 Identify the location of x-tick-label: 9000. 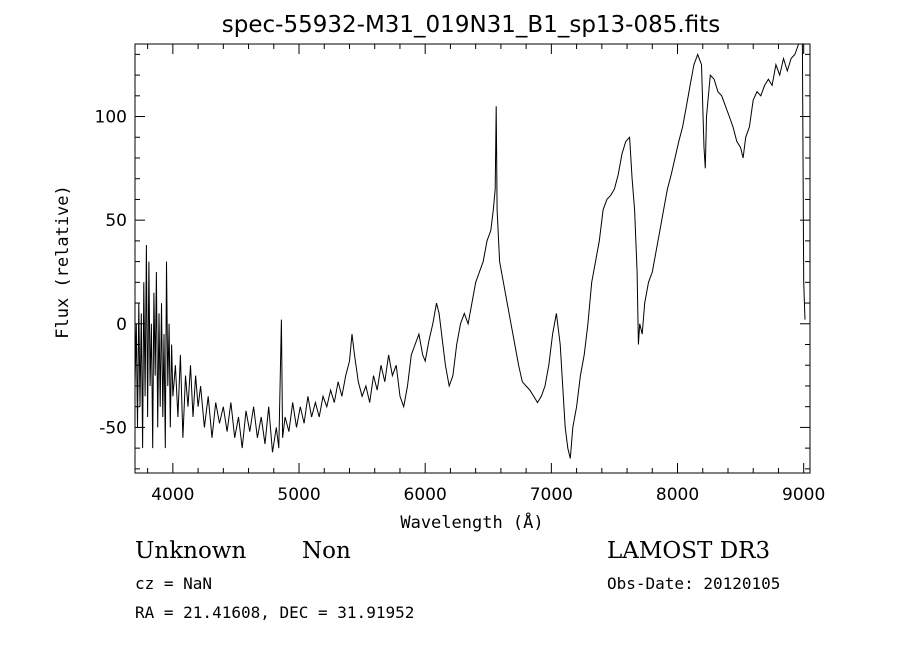
(803, 495).